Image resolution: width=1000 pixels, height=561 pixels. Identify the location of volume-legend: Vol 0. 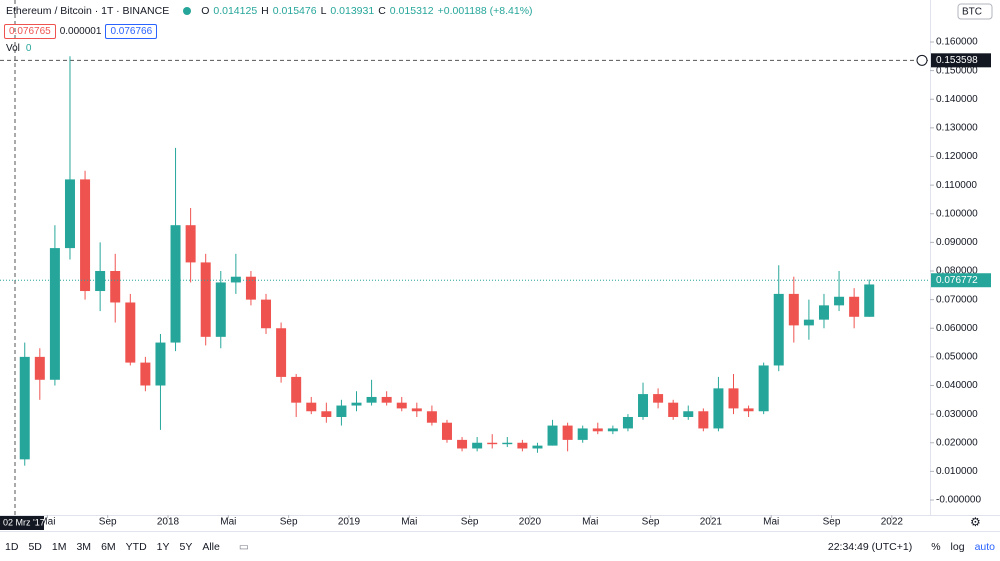
(18, 48).